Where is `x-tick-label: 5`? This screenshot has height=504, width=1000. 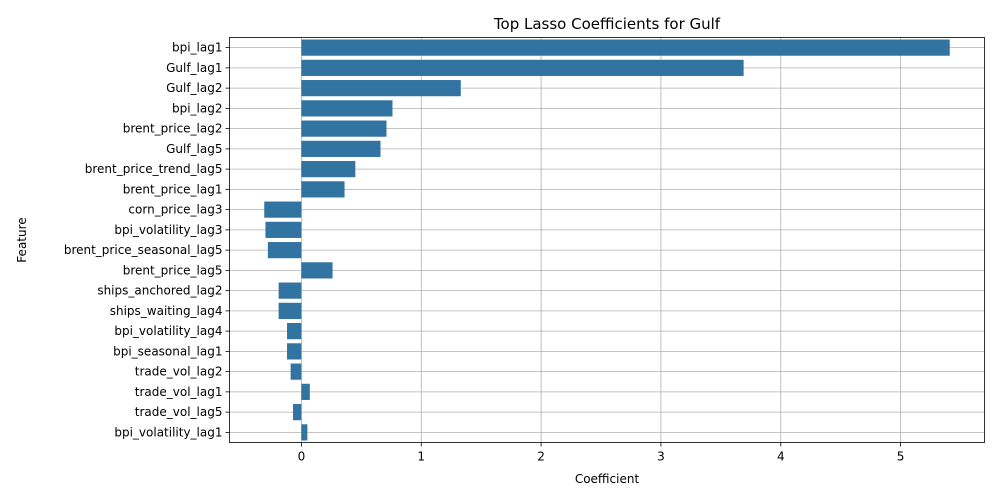 x-tick-label: 5 is located at coordinates (901, 457).